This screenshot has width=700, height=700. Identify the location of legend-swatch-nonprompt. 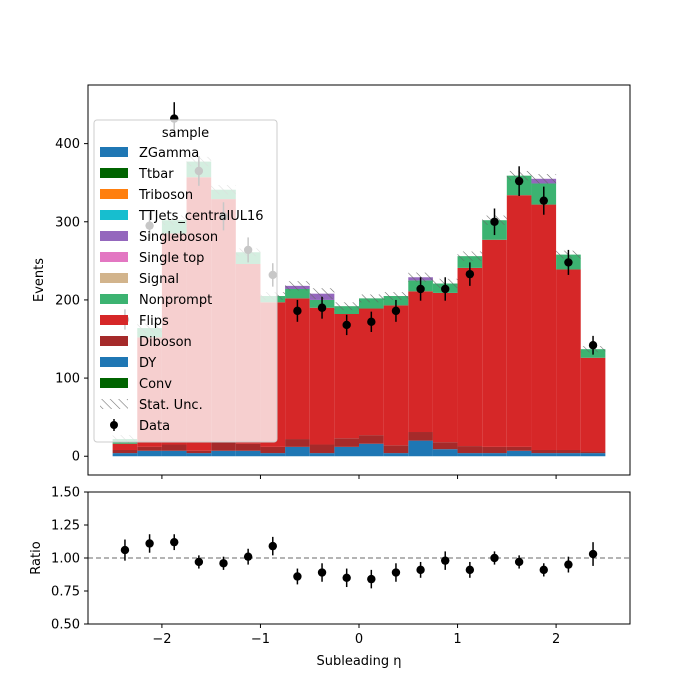
(114, 299).